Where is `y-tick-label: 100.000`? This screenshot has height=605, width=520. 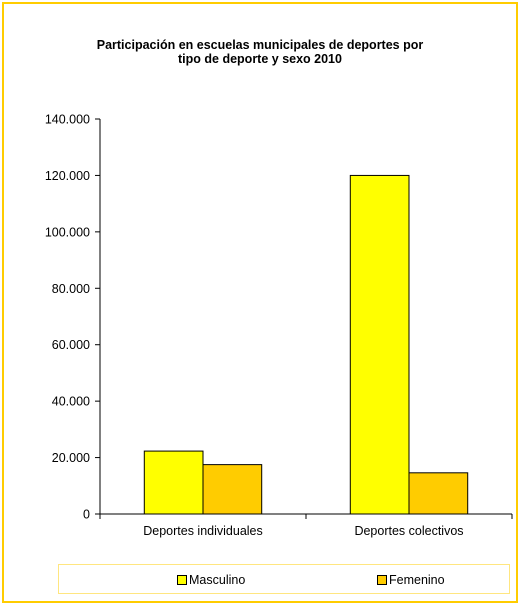
y-tick-label: 100.000 is located at coordinates (67, 232).